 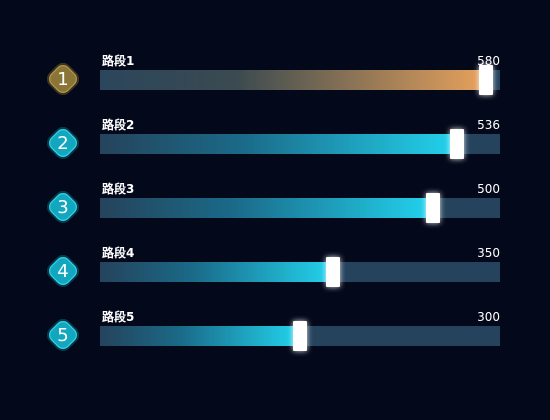 I want to click on rank-badge-5: 5, so click(x=63, y=335).